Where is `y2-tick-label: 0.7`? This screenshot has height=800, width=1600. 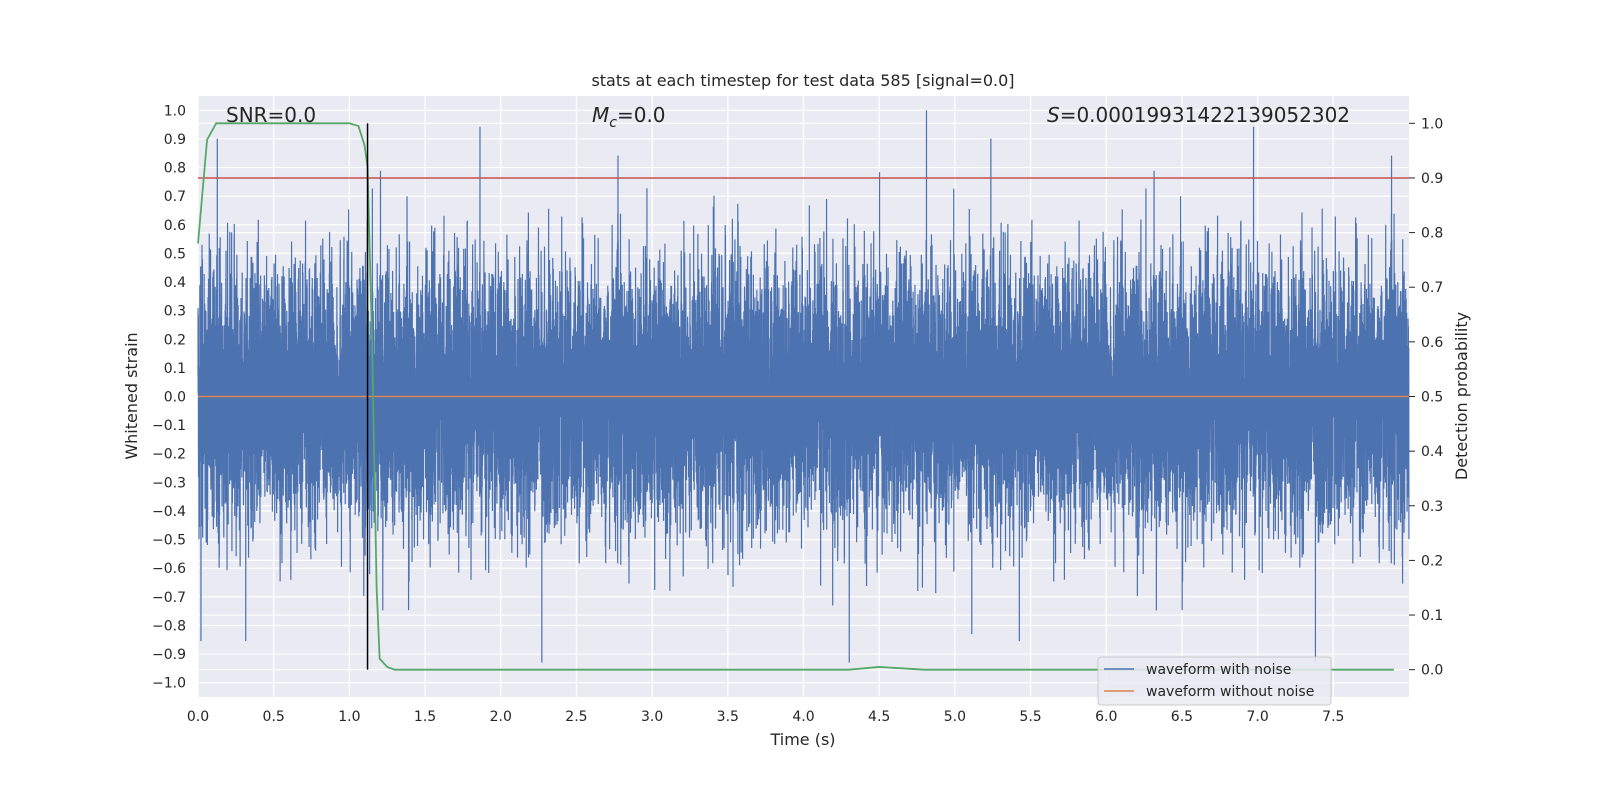 y2-tick-label: 0.7 is located at coordinates (1432, 288).